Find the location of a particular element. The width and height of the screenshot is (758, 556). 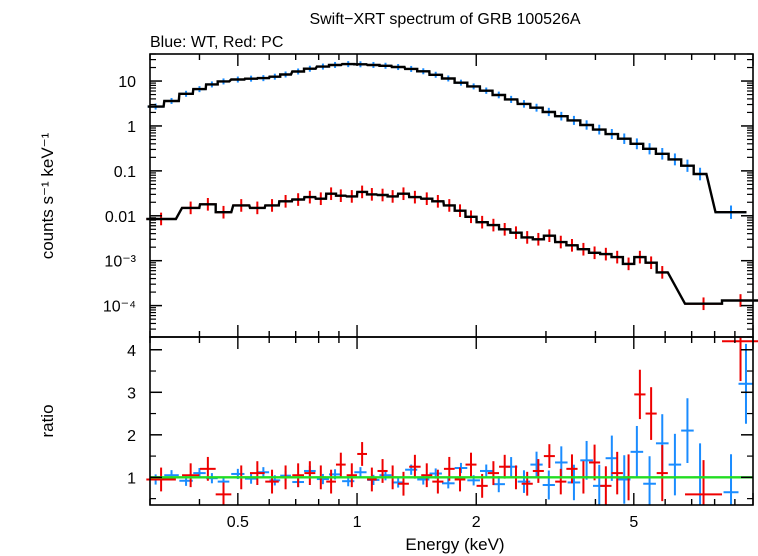

x-tick-label: 1 is located at coordinates (357, 522).